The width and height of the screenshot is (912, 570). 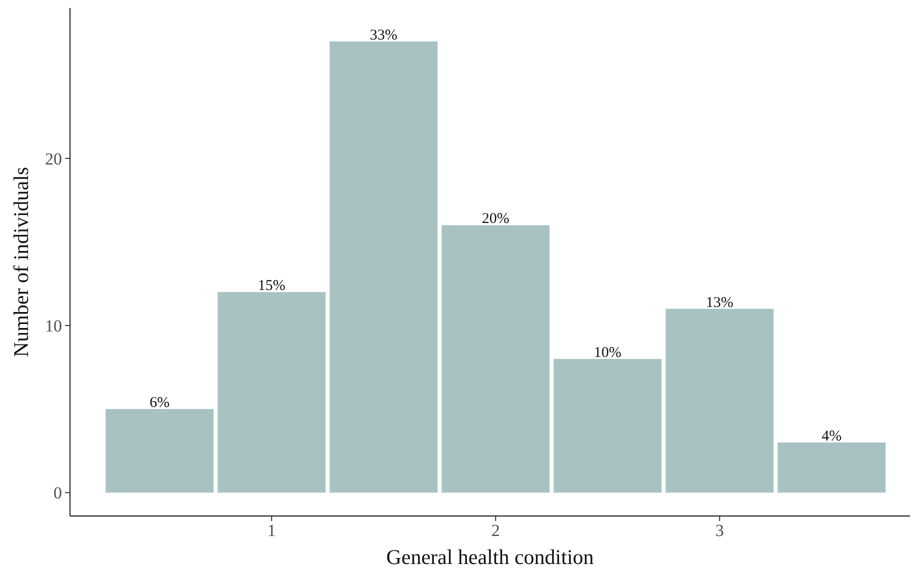 I want to click on annotation: 15%, so click(x=272, y=286).